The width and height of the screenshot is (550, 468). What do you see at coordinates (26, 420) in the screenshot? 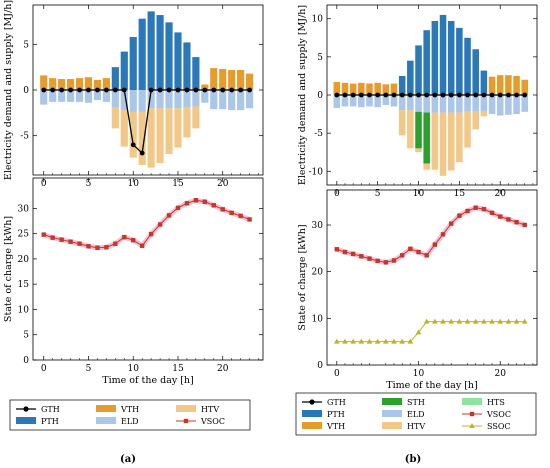
I see `legend-swatch-PTH` at bounding box center [26, 420].